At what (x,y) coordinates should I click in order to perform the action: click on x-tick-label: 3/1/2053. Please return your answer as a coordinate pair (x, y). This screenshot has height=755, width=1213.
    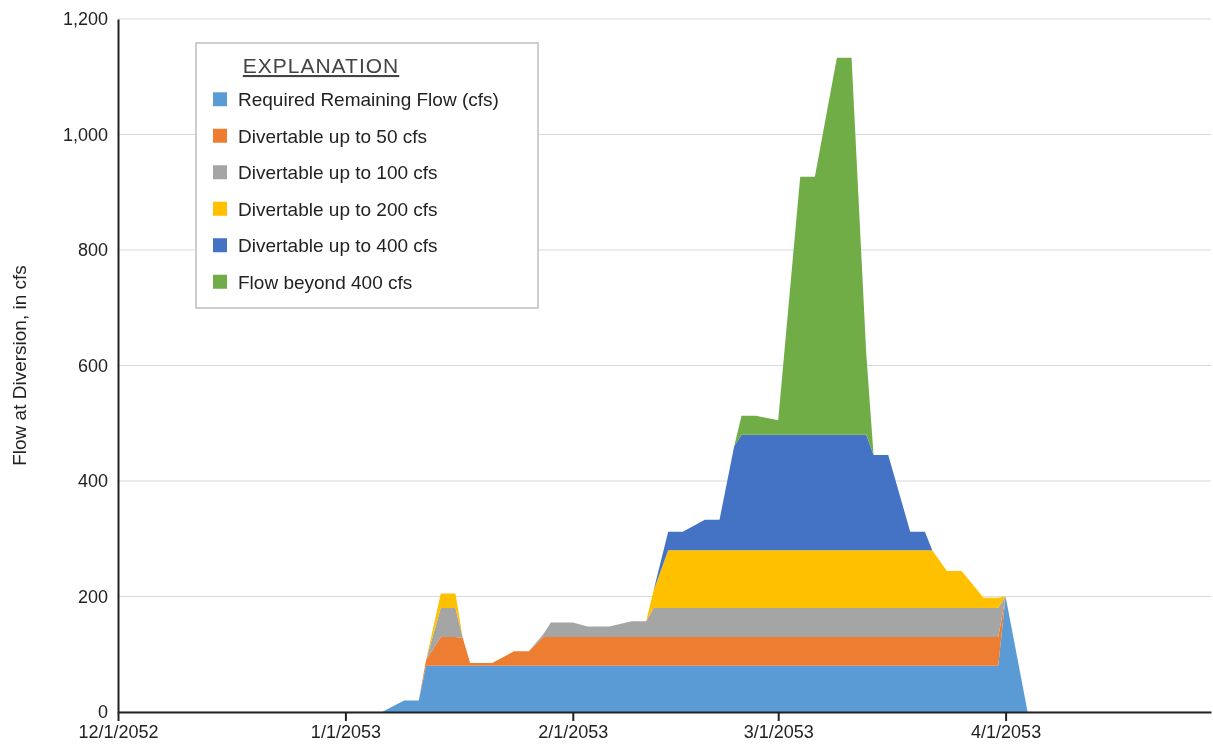
    Looking at the image, I should click on (778, 731).